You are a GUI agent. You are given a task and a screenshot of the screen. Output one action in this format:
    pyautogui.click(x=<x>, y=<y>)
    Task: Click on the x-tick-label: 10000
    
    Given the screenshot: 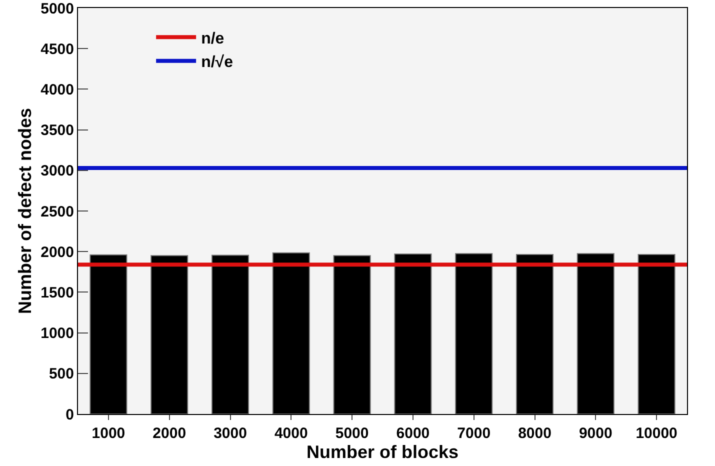 What is the action you would take?
    pyautogui.click(x=657, y=433)
    